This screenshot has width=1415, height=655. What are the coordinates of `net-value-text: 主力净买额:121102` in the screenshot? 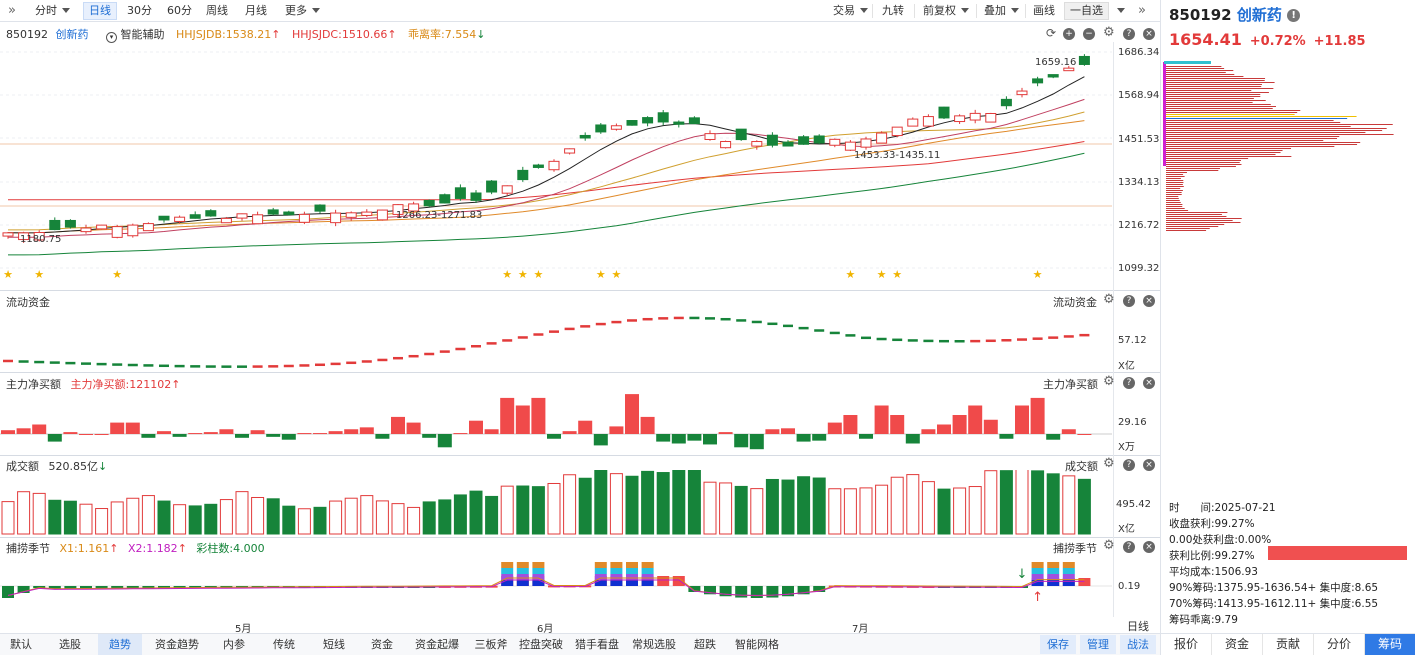 It's located at (121, 384).